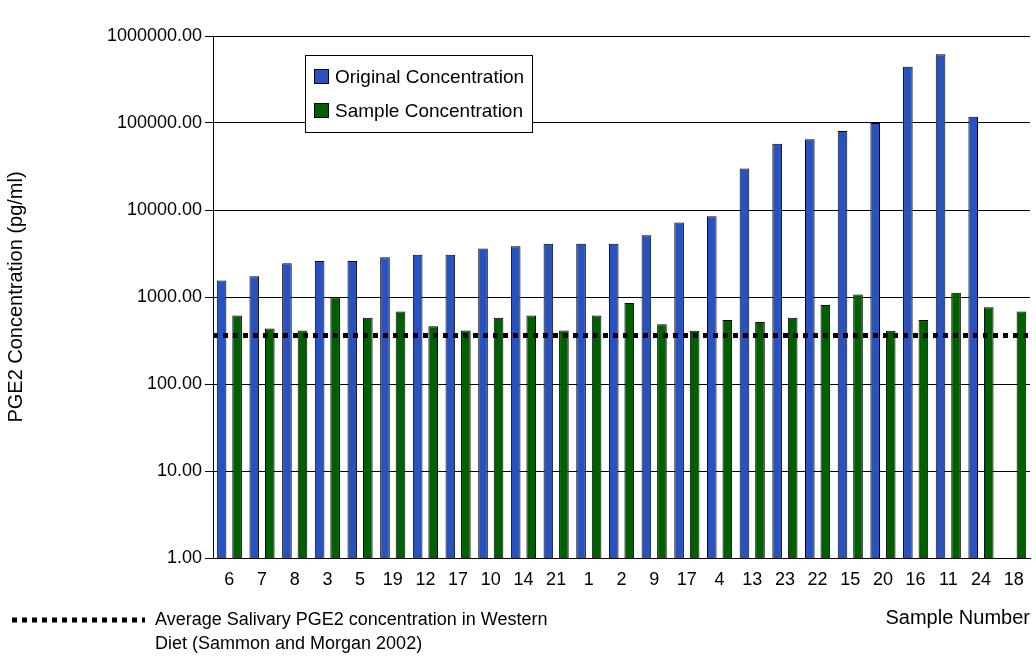  What do you see at coordinates (490, 578) in the screenshot?
I see `x-tick-label: 10` at bounding box center [490, 578].